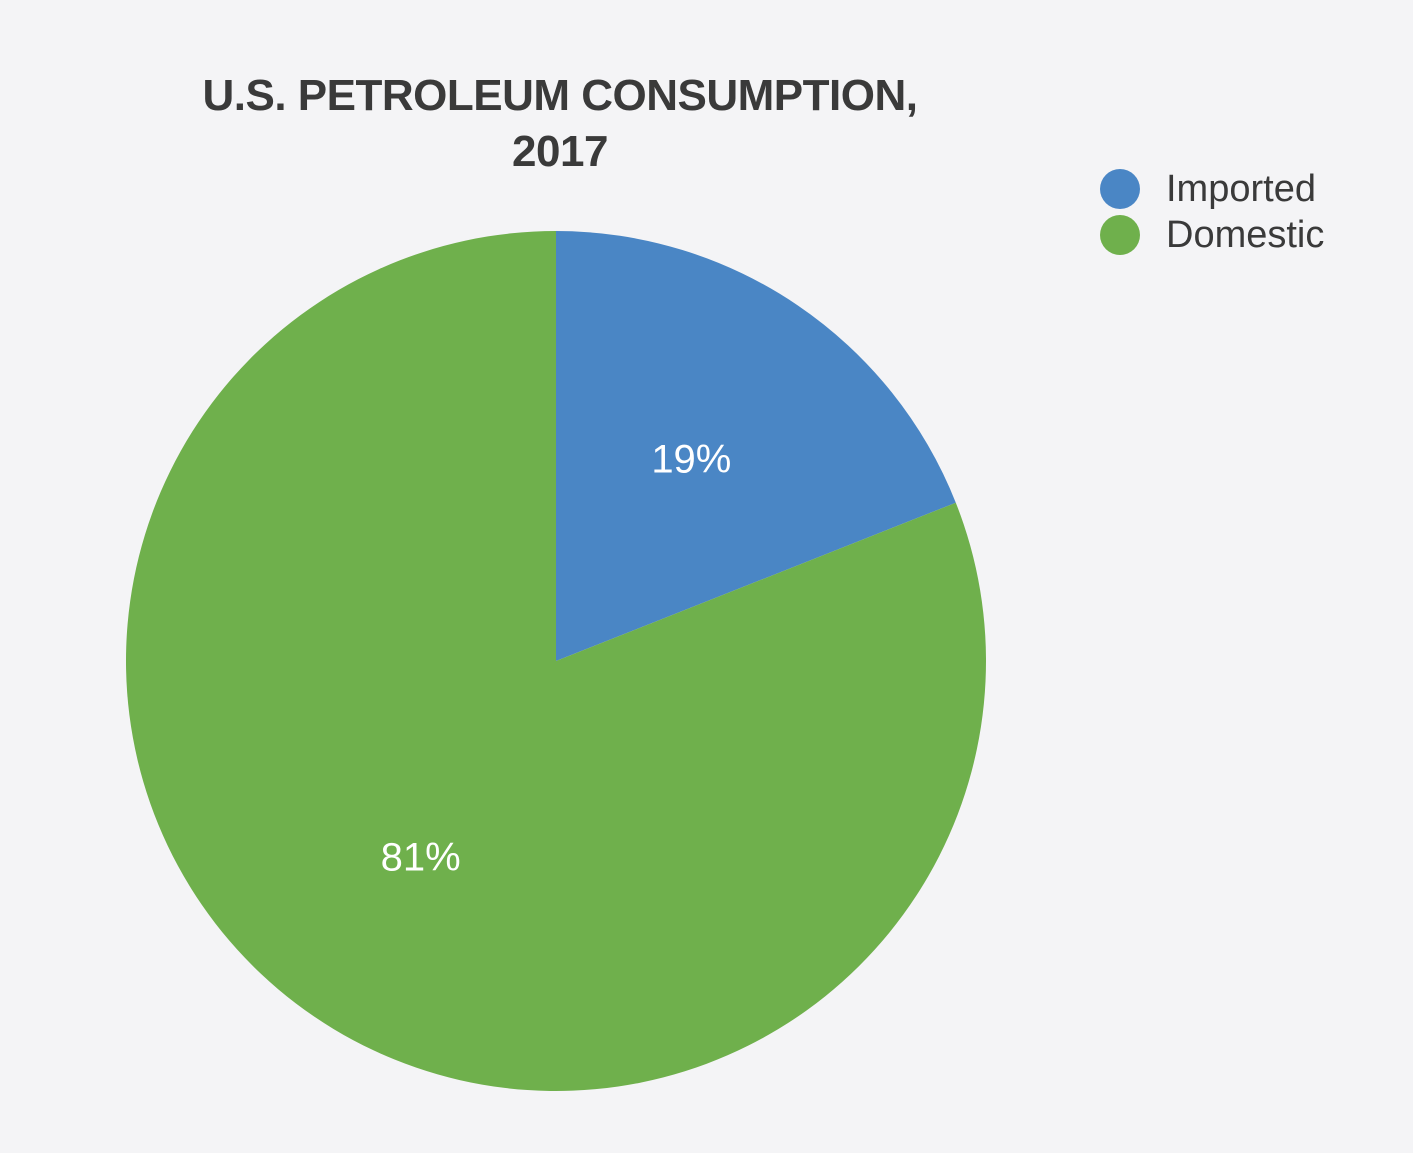  Describe the element at coordinates (756, 446) in the screenshot. I see `pie-slice-imported` at that location.